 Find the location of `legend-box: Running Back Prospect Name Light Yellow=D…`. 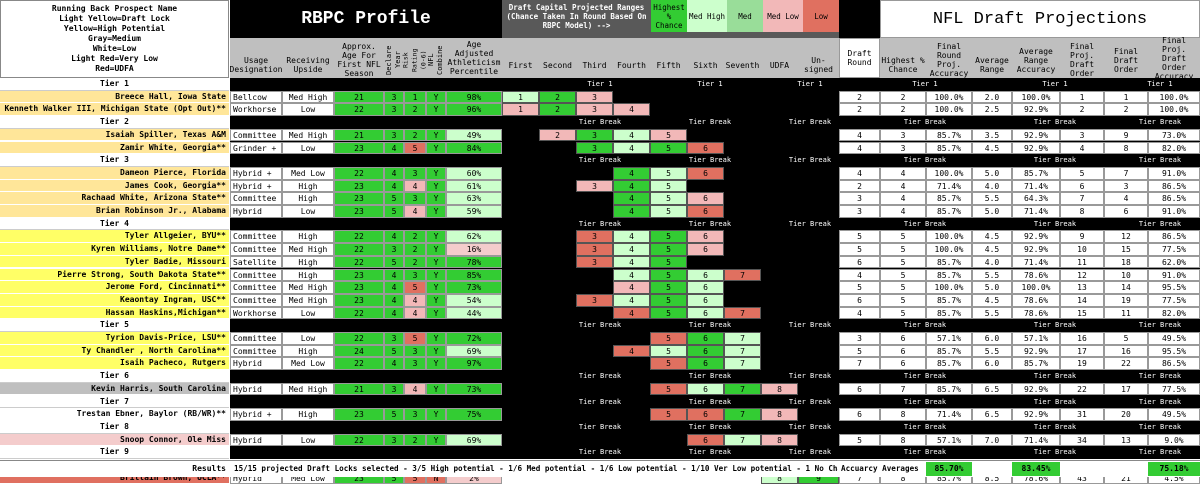

legend-box: Running Back Prospect Name Light Yellow=D… is located at coordinates (114, 39).